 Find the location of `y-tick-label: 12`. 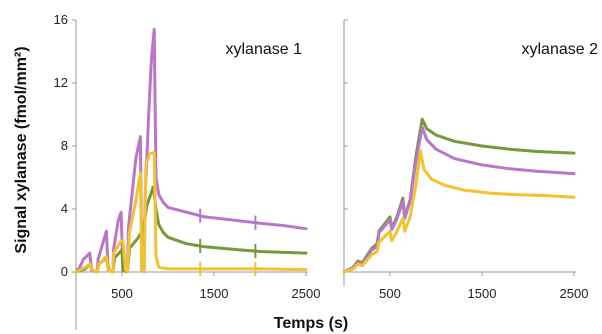

y-tick-label: 12 is located at coordinates (61, 82).